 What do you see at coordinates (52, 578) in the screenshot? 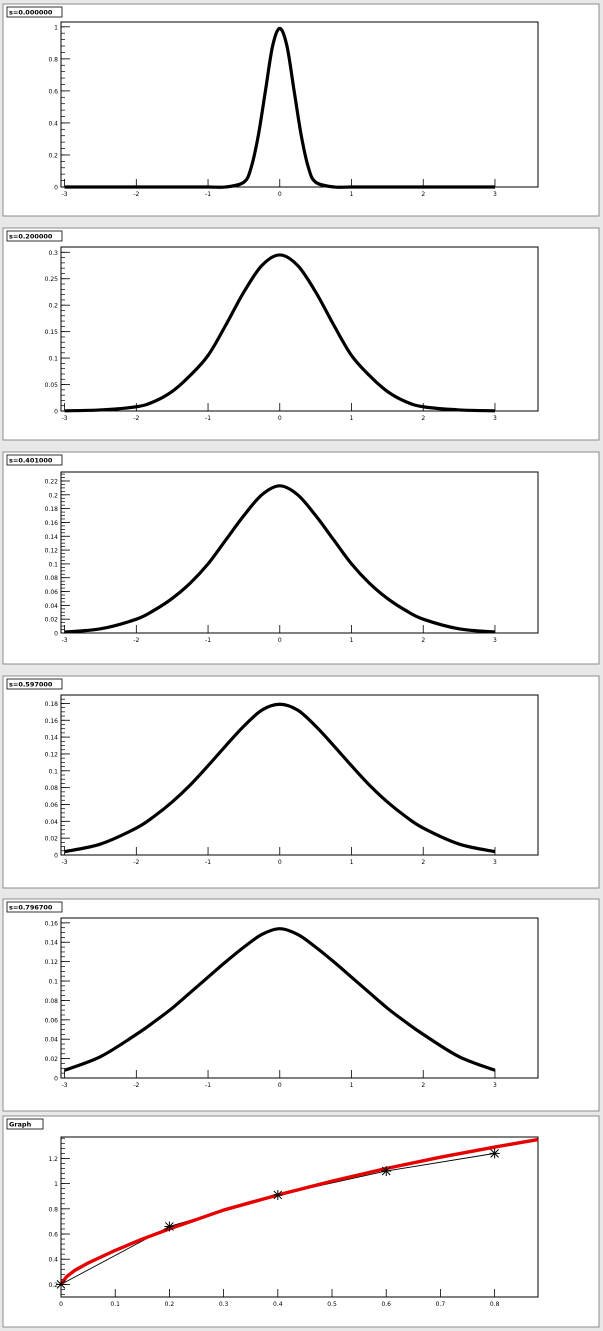
I see `y-tick-label: 0.08` at bounding box center [52, 578].